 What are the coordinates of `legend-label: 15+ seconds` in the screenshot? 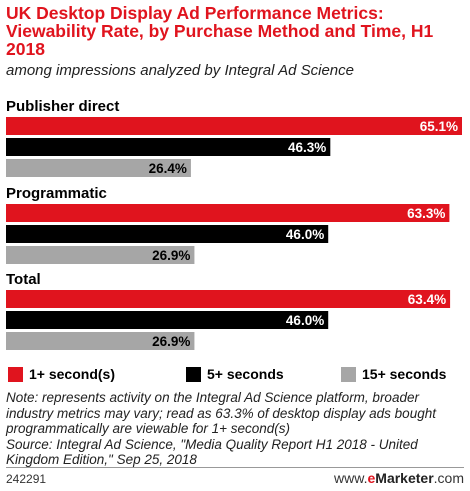 It's located at (404, 374).